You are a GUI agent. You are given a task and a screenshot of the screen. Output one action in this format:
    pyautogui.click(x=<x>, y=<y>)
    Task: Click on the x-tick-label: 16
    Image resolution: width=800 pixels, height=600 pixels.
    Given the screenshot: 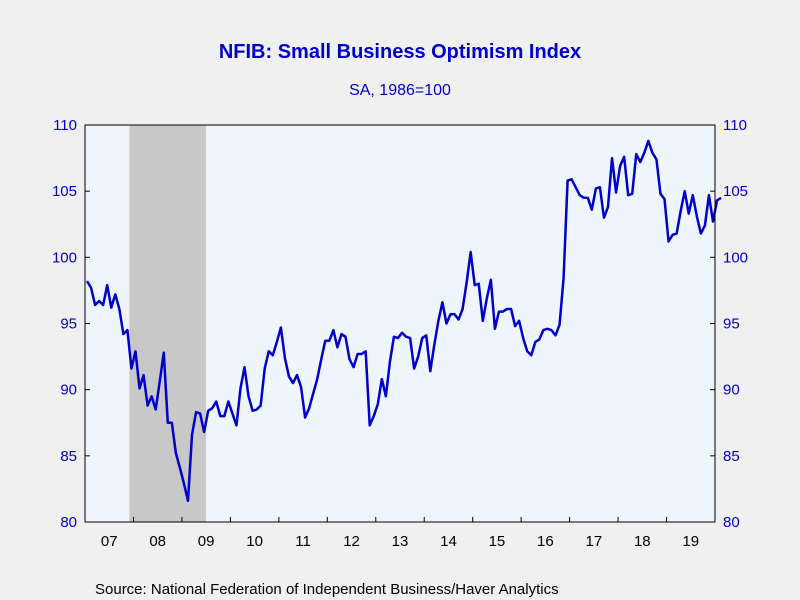 What is the action you would take?
    pyautogui.click(x=545, y=541)
    